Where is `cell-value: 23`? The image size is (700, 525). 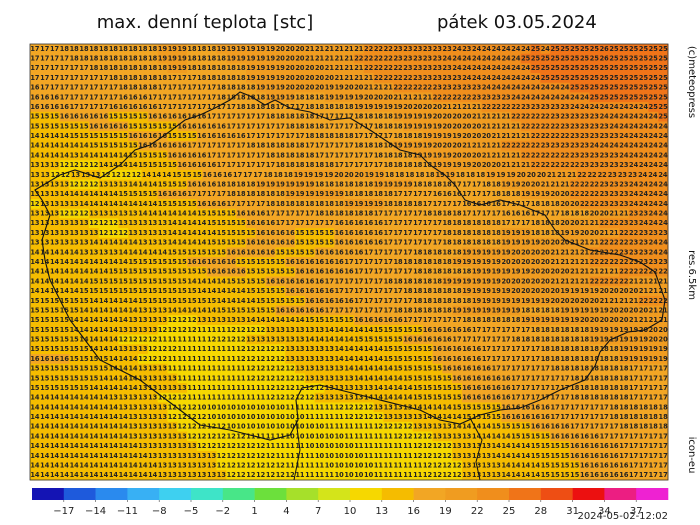 cell-value: 23 is located at coordinates (575, 146).